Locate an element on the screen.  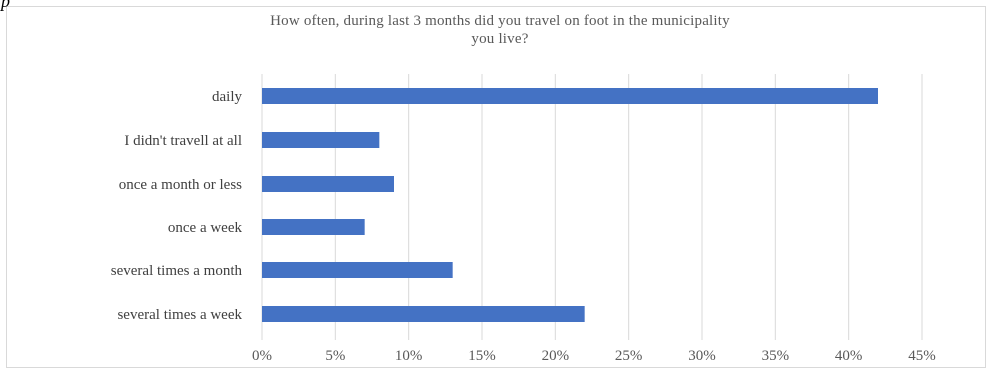
category-label: several times a week is located at coordinates (179, 315).